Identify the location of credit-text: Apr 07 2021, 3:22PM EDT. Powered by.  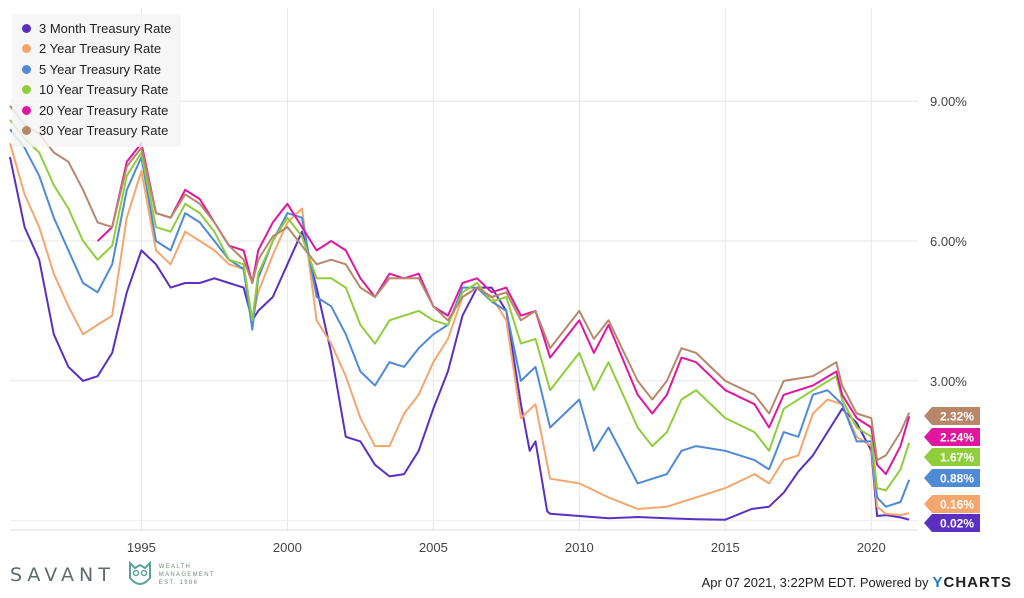
(815, 582).